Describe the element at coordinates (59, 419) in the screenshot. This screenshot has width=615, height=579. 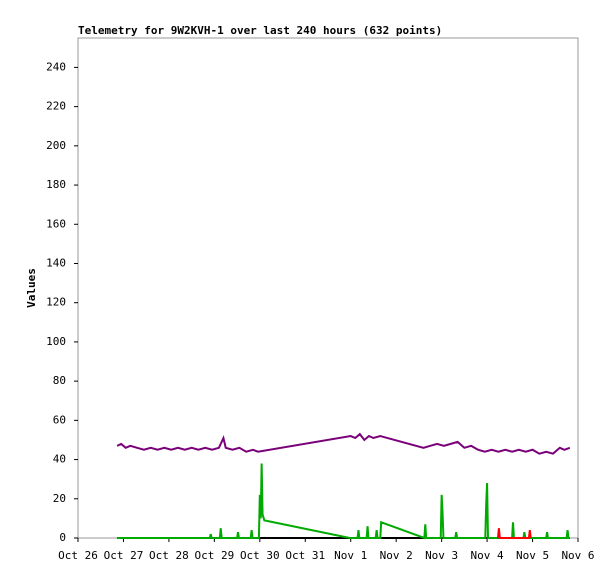
I see `y-tick-label: 60` at that location.